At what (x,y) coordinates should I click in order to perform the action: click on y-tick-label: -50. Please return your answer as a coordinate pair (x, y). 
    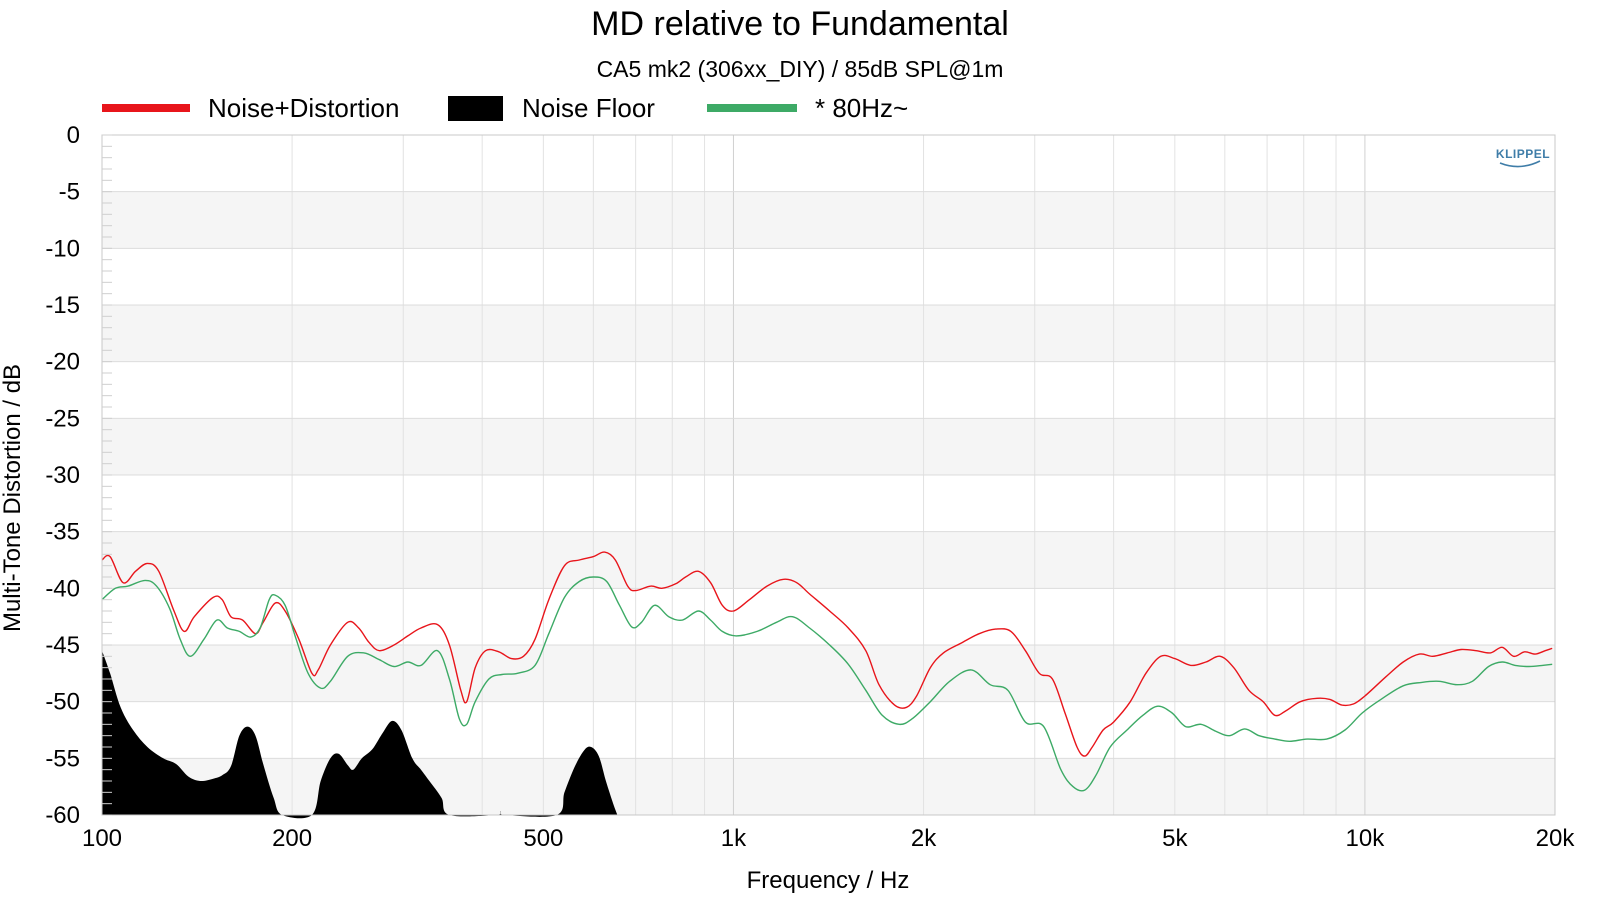
    Looking at the image, I should click on (62, 702).